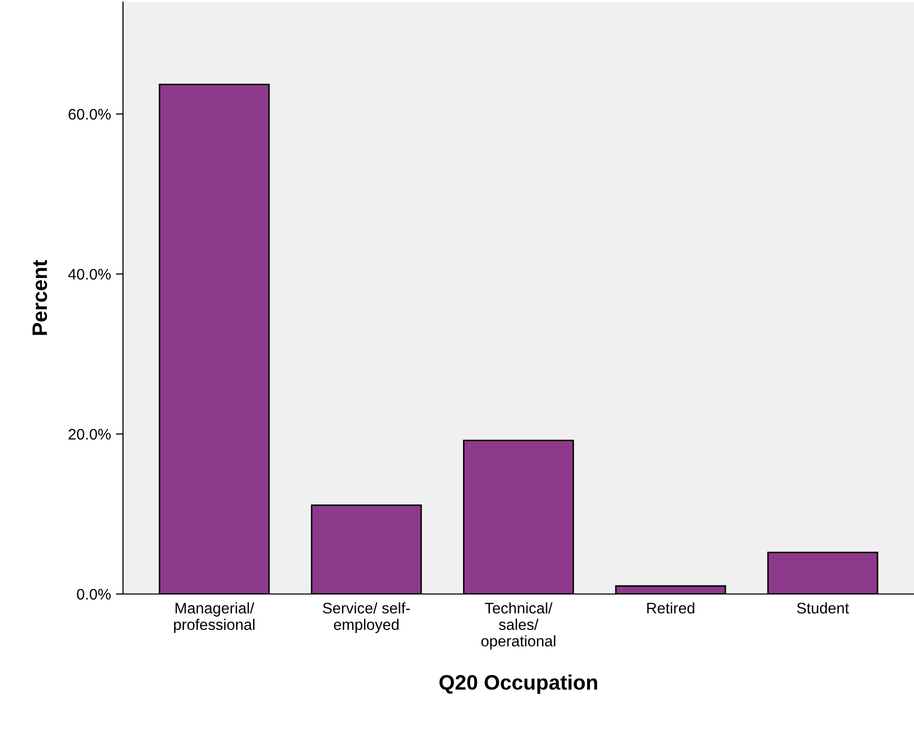 The image size is (914, 732). What do you see at coordinates (823, 608) in the screenshot?
I see `x-tick-label: Student` at bounding box center [823, 608].